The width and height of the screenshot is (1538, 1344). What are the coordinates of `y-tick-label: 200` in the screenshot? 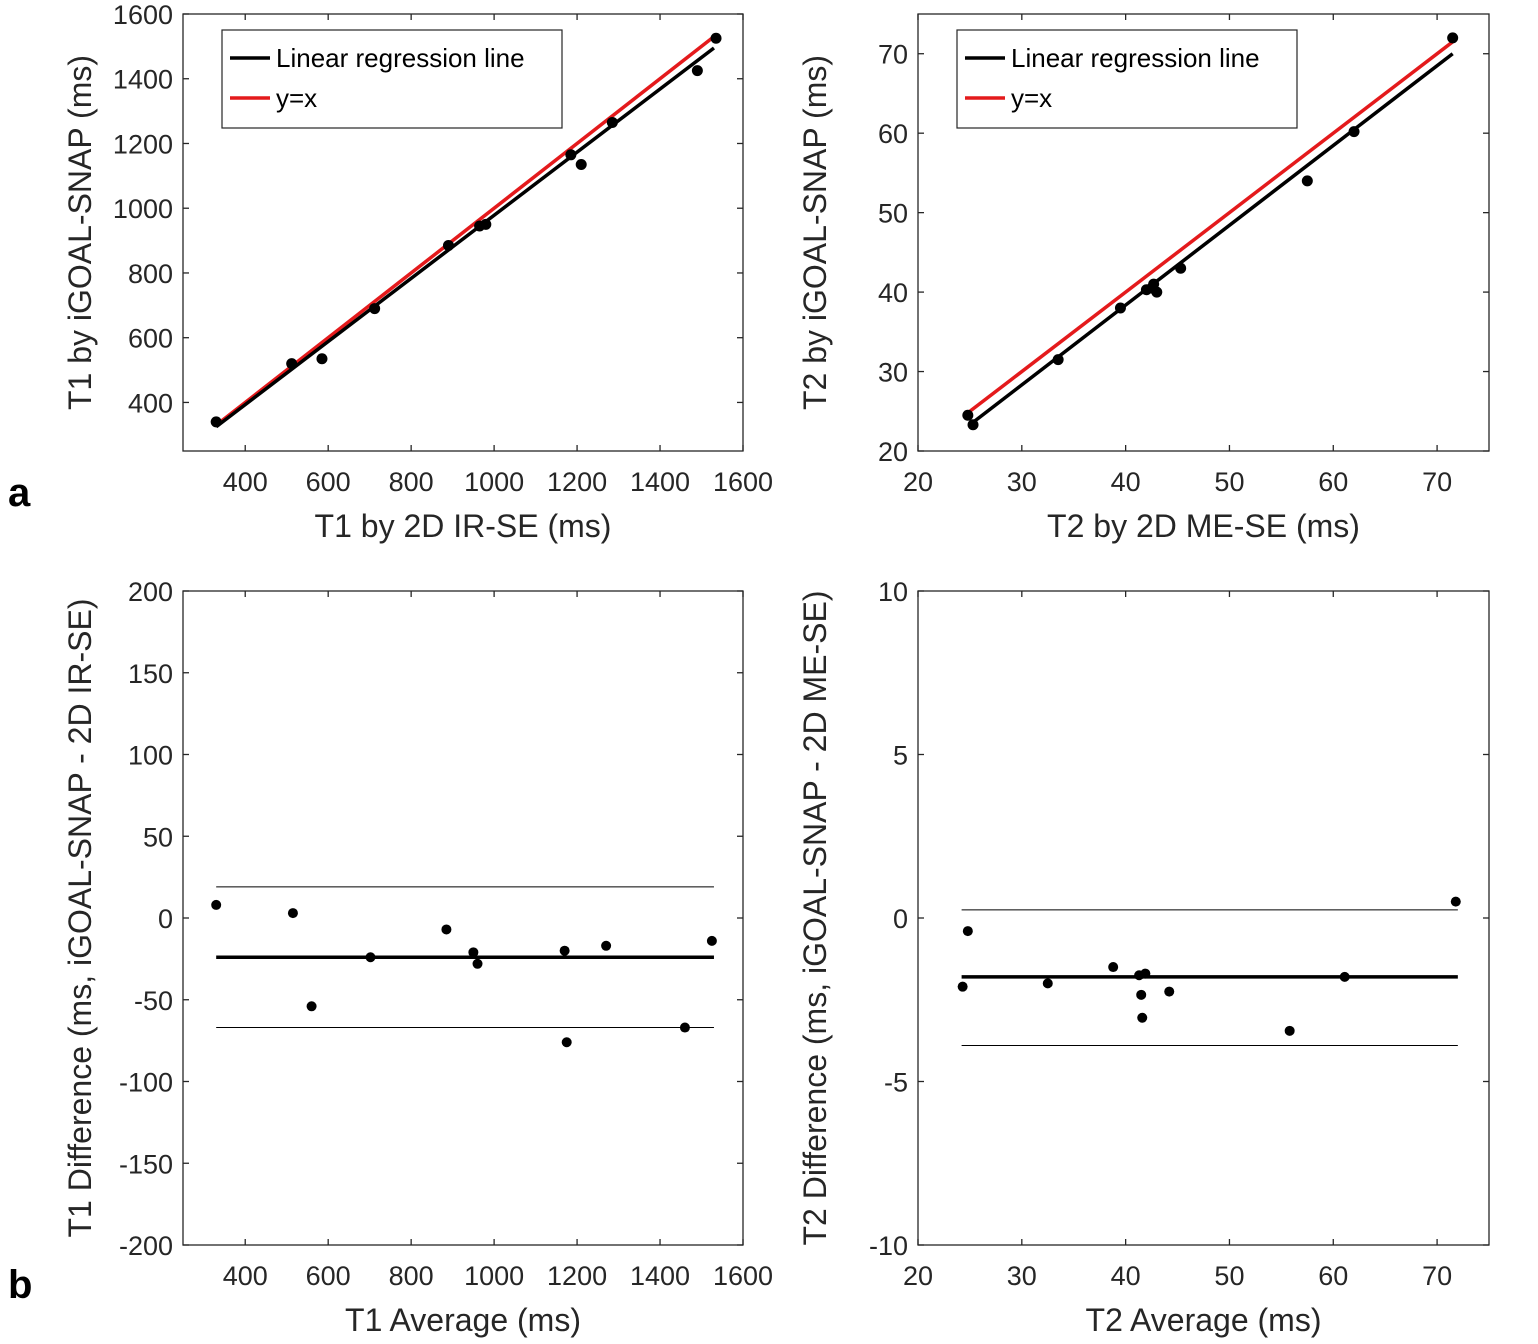 It's located at (150, 592).